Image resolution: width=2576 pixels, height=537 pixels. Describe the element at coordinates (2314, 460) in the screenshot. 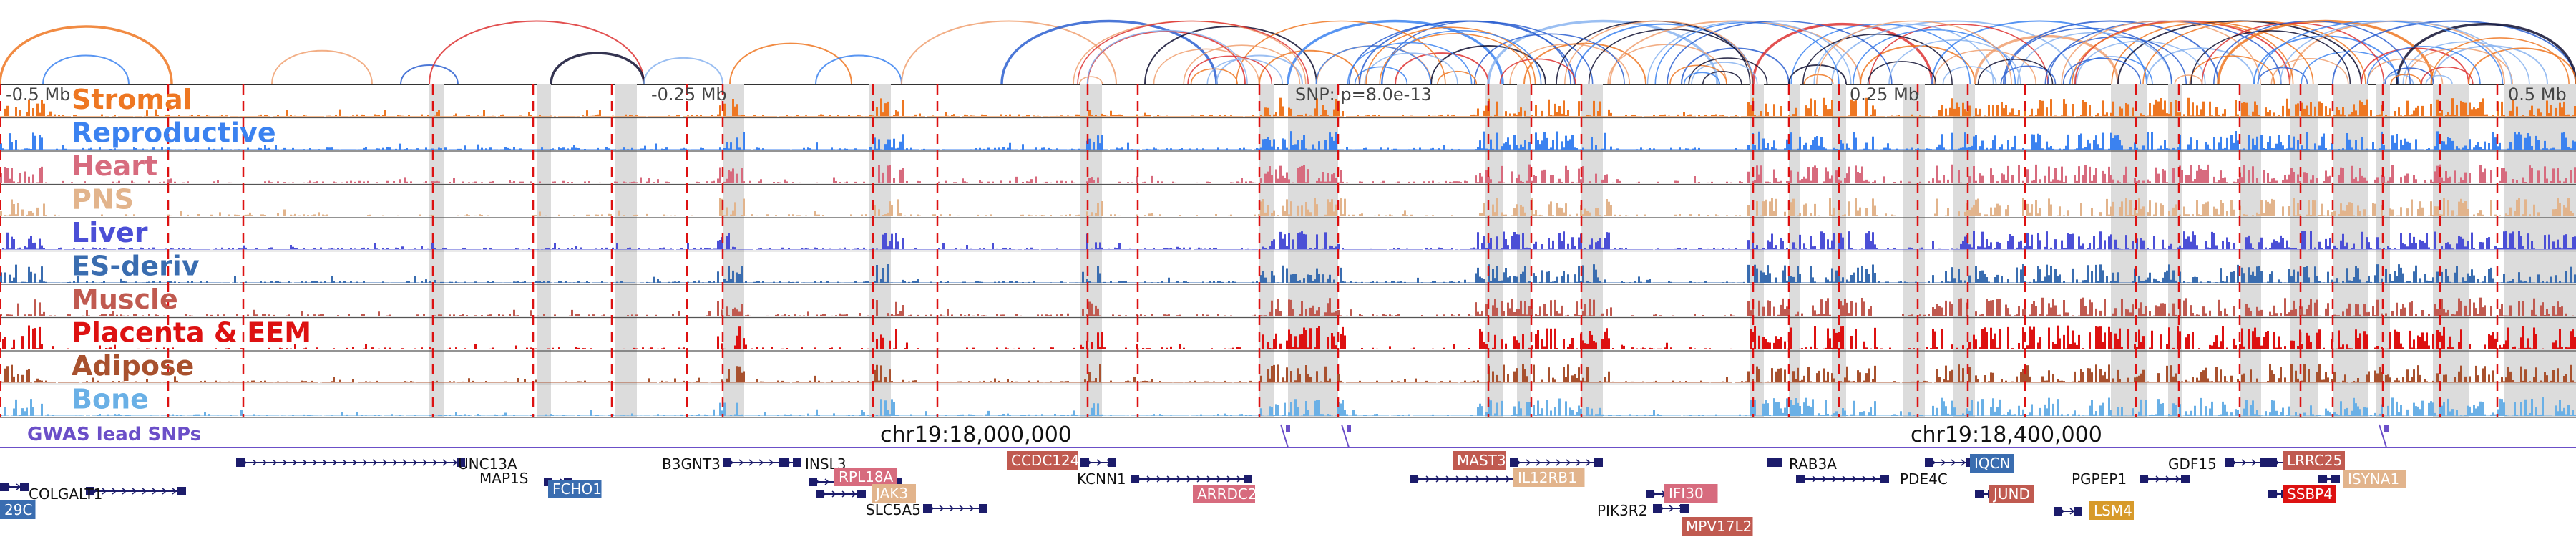

I see `gene-label: LRRC25` at that location.